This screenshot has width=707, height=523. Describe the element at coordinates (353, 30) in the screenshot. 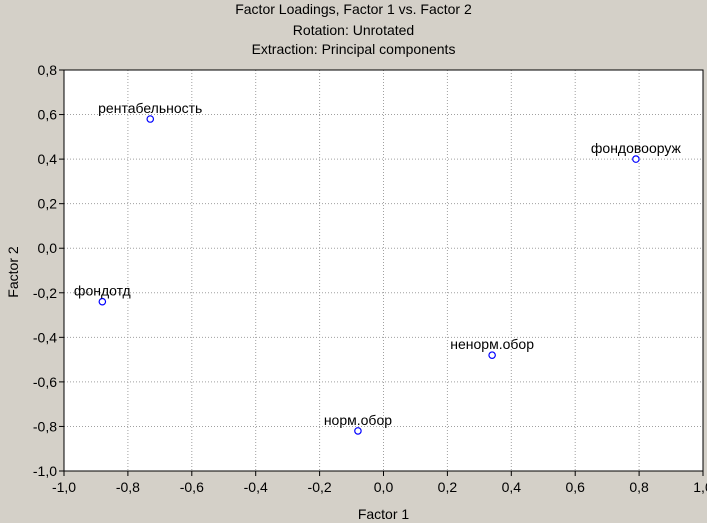

I see `chart-title-line-2: Rotation: Unrotated` at that location.